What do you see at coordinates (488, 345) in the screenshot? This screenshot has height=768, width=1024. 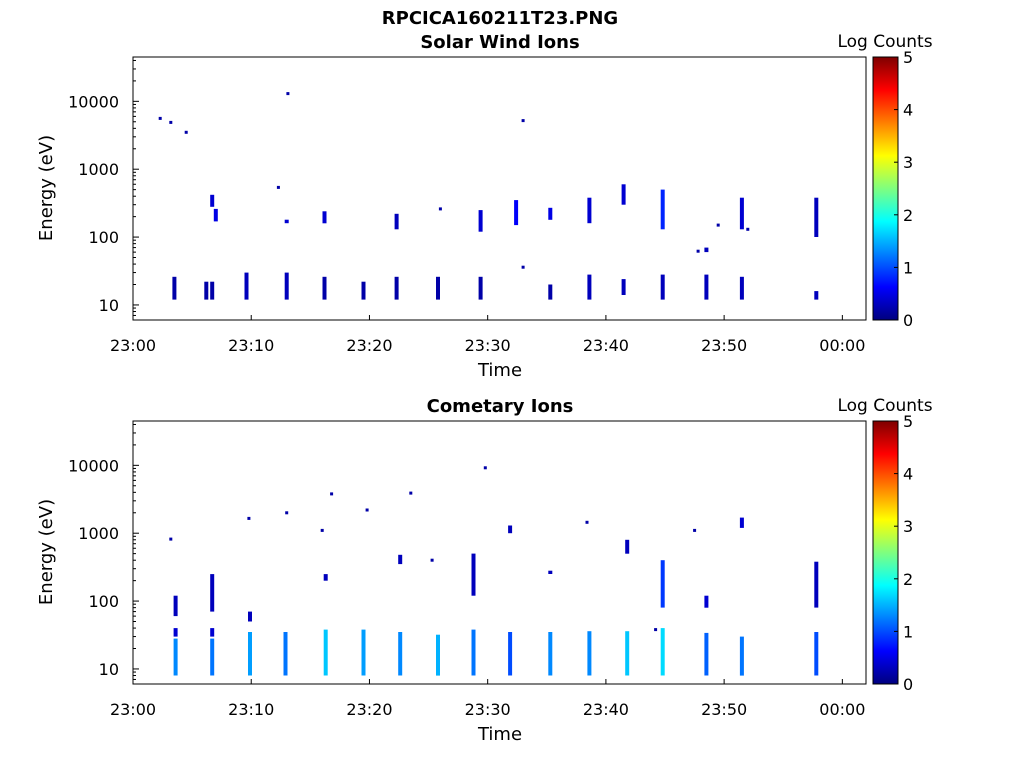 I see `x-tick-label: 23:30` at bounding box center [488, 345].